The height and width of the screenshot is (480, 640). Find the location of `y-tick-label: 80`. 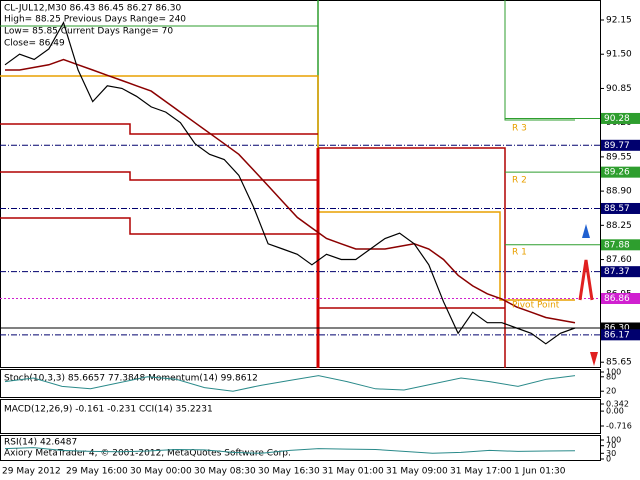

y-tick-label: 80 is located at coordinates (611, 376).